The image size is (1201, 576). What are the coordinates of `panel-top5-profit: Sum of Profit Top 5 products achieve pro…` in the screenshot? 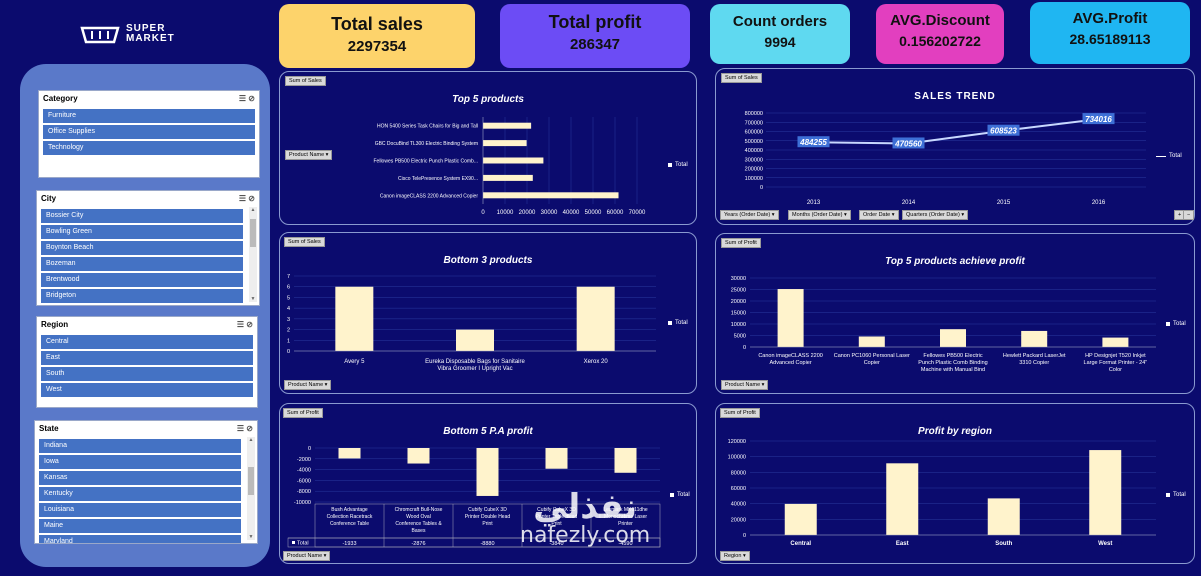 It's located at (955, 313).